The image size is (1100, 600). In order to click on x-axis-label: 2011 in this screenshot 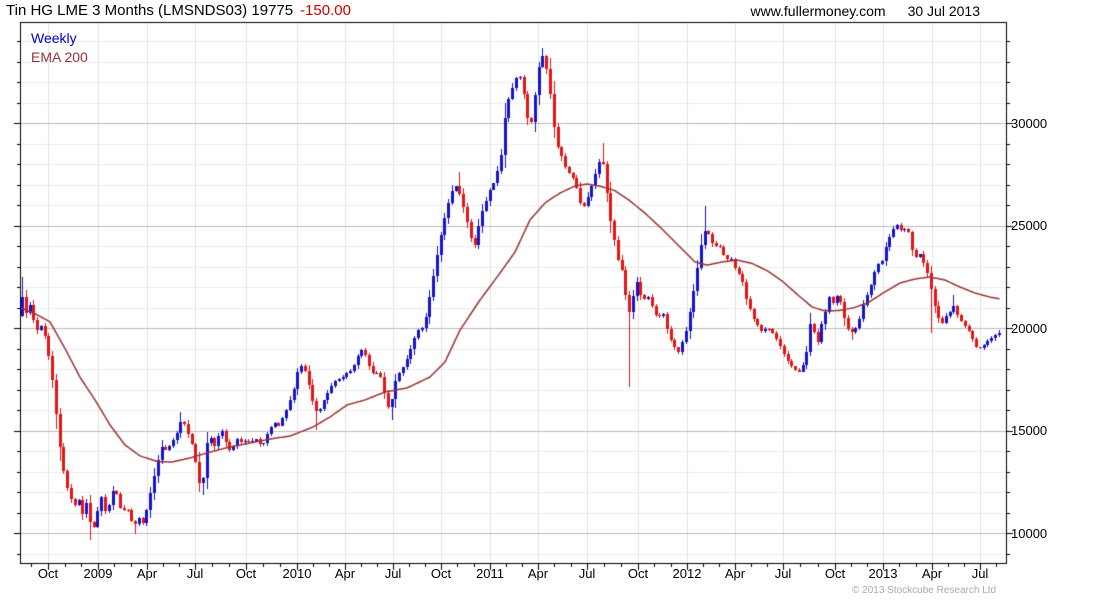, I will do `click(490, 573)`.